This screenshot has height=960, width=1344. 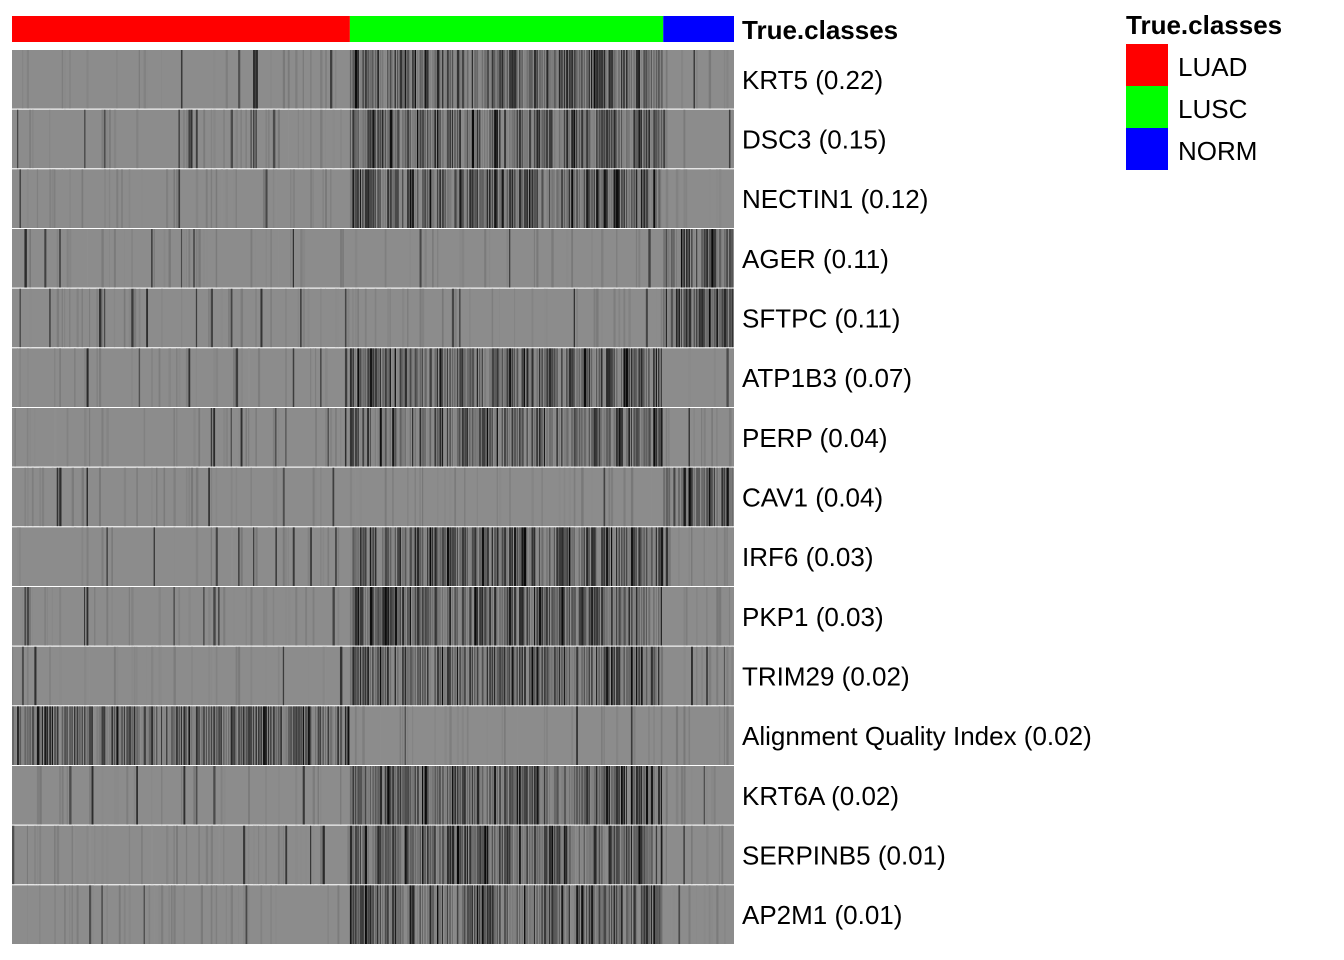 What do you see at coordinates (1212, 67) in the screenshot?
I see `legend-label-luad: LUAD` at bounding box center [1212, 67].